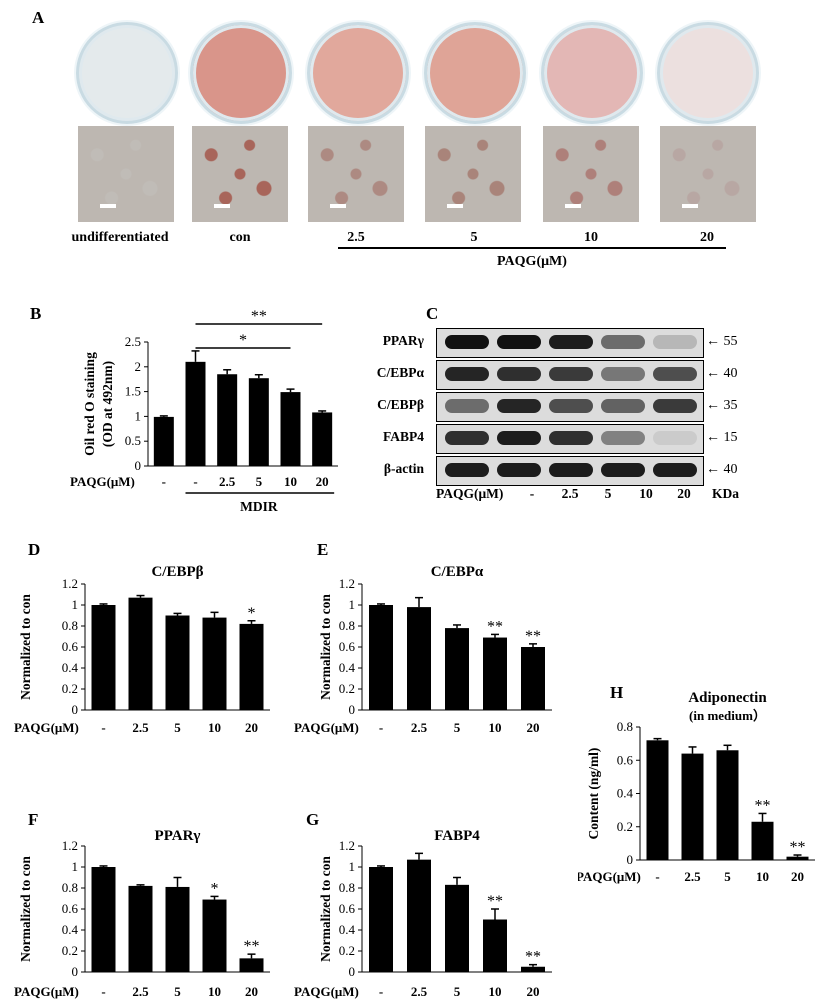 This screenshot has width=827, height=1002. Describe the element at coordinates (722, 405) in the screenshot. I see `wb-mw-marker: ← 35` at that location.